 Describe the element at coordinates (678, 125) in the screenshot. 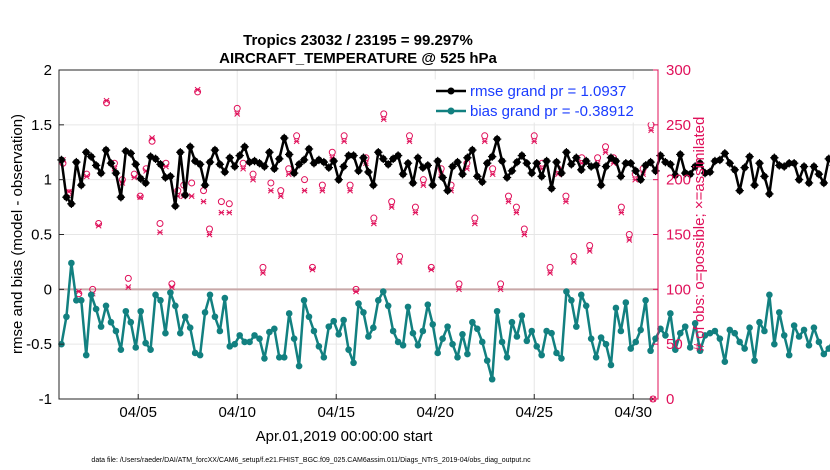

I see `y-right-tick-label: 250` at that location.